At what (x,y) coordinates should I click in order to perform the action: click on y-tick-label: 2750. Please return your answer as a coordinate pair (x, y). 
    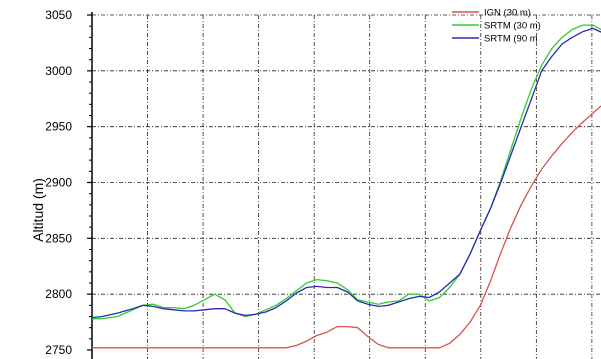
    Looking at the image, I should click on (58, 350).